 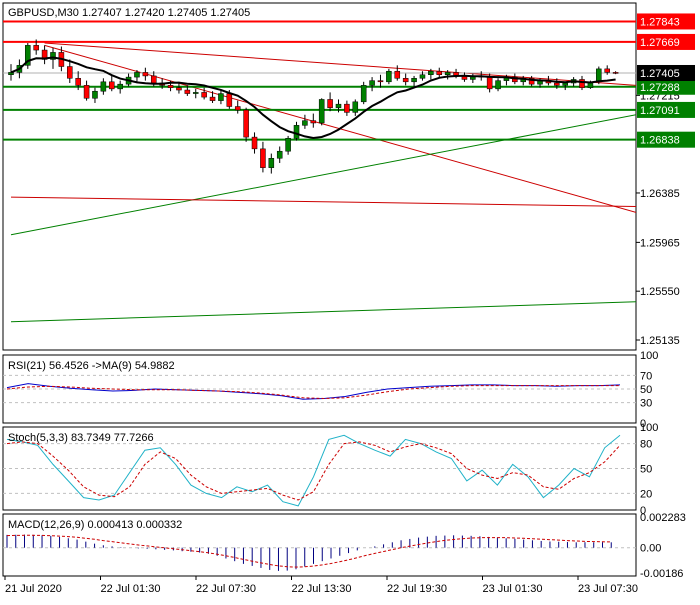 What do you see at coordinates (660, 111) in the screenshot?
I see `level-price-label: 1.27091` at bounding box center [660, 111].